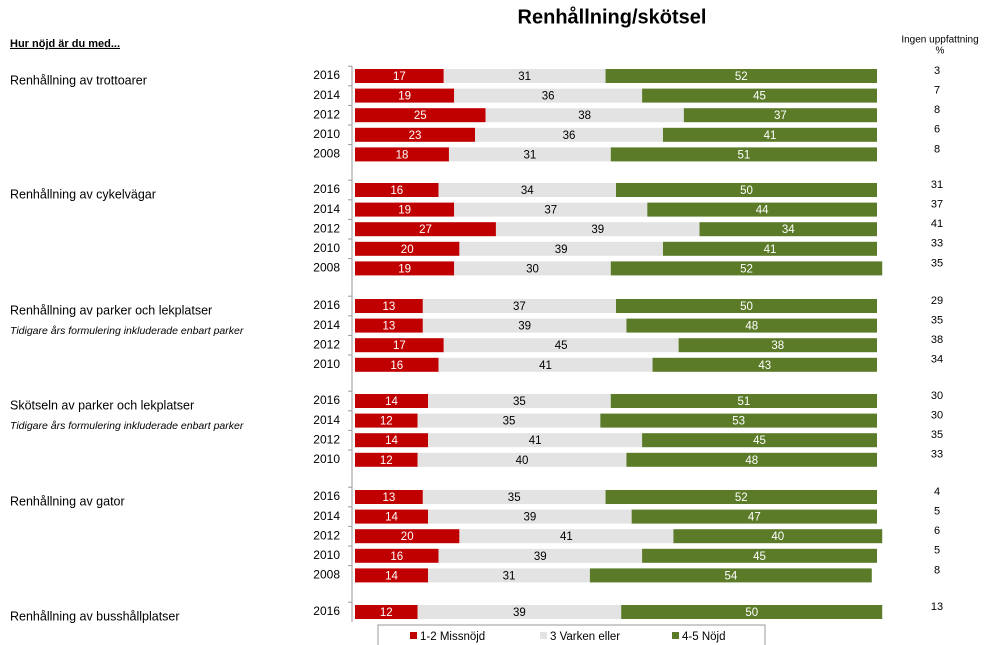 The width and height of the screenshot is (990, 645). I want to click on bar-label: 23, so click(415, 136).